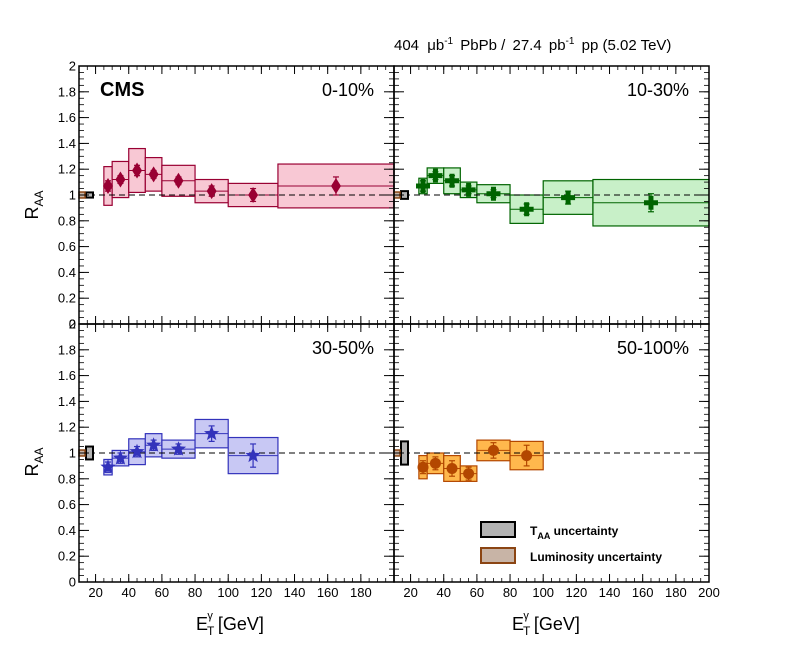  Describe the element at coordinates (658, 90) in the screenshot. I see `centrality-label: 10-30%` at that location.